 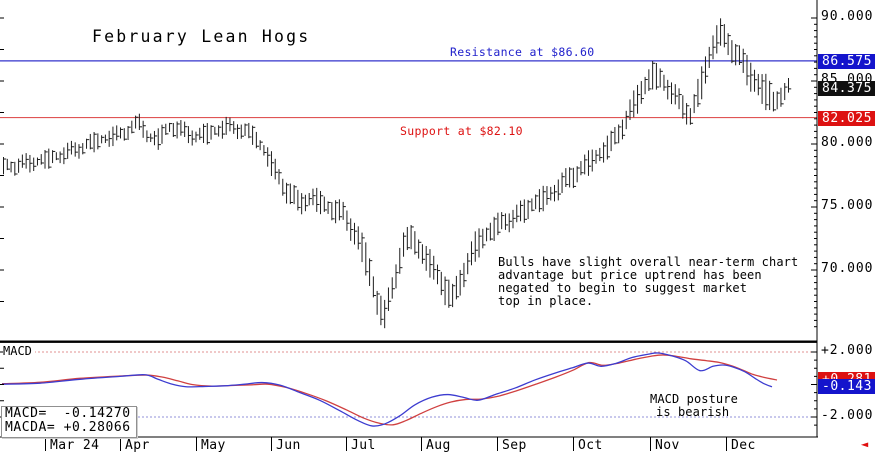 What do you see at coordinates (667, 445) in the screenshot?
I see `x-axis-label-nov: Nov` at bounding box center [667, 445].